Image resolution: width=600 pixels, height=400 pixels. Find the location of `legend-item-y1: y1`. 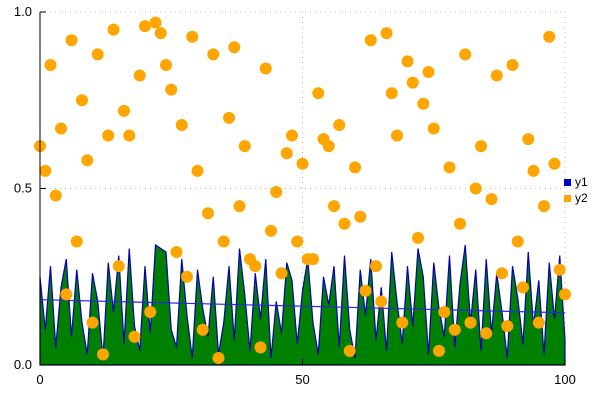

legend-item-y1: y1 is located at coordinates (576, 182).